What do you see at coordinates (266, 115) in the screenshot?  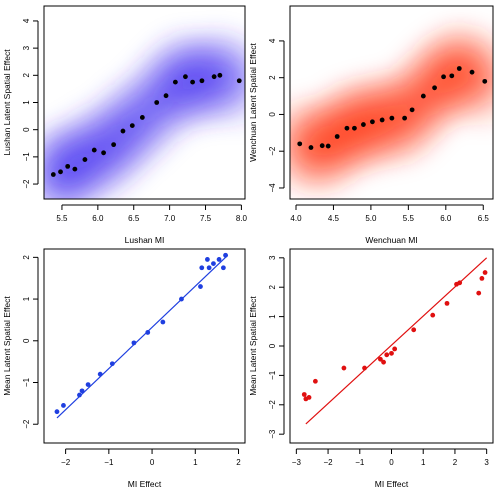 I see `y-axis: −4 −2 0 2 4 Wenchuan Latent Spatial Effect` at bounding box center [266, 115].